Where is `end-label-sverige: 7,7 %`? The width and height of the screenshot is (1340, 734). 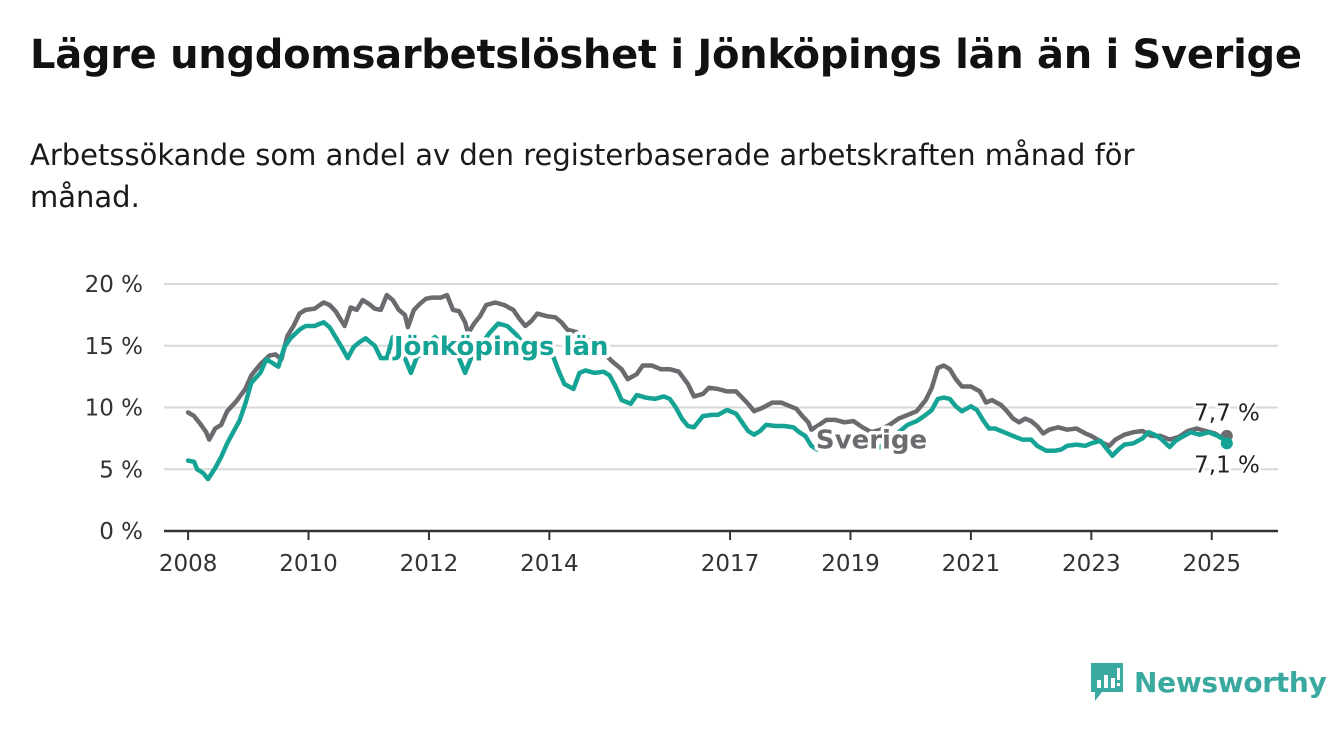 end-label-sverige: 7,7 % is located at coordinates (1227, 413).